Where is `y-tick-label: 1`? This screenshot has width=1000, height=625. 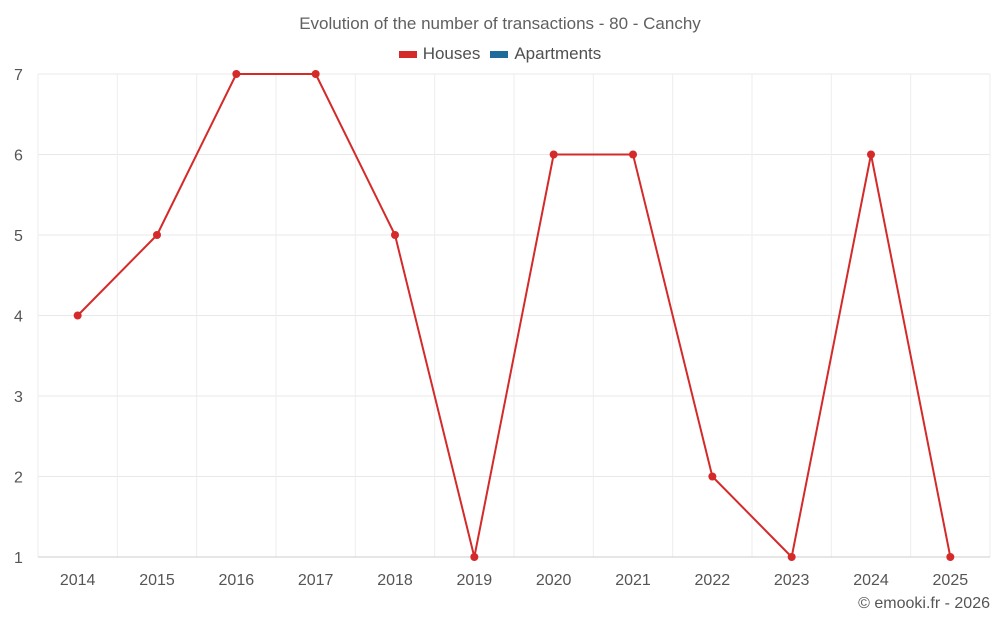
y-tick-label: 1 is located at coordinates (18, 558).